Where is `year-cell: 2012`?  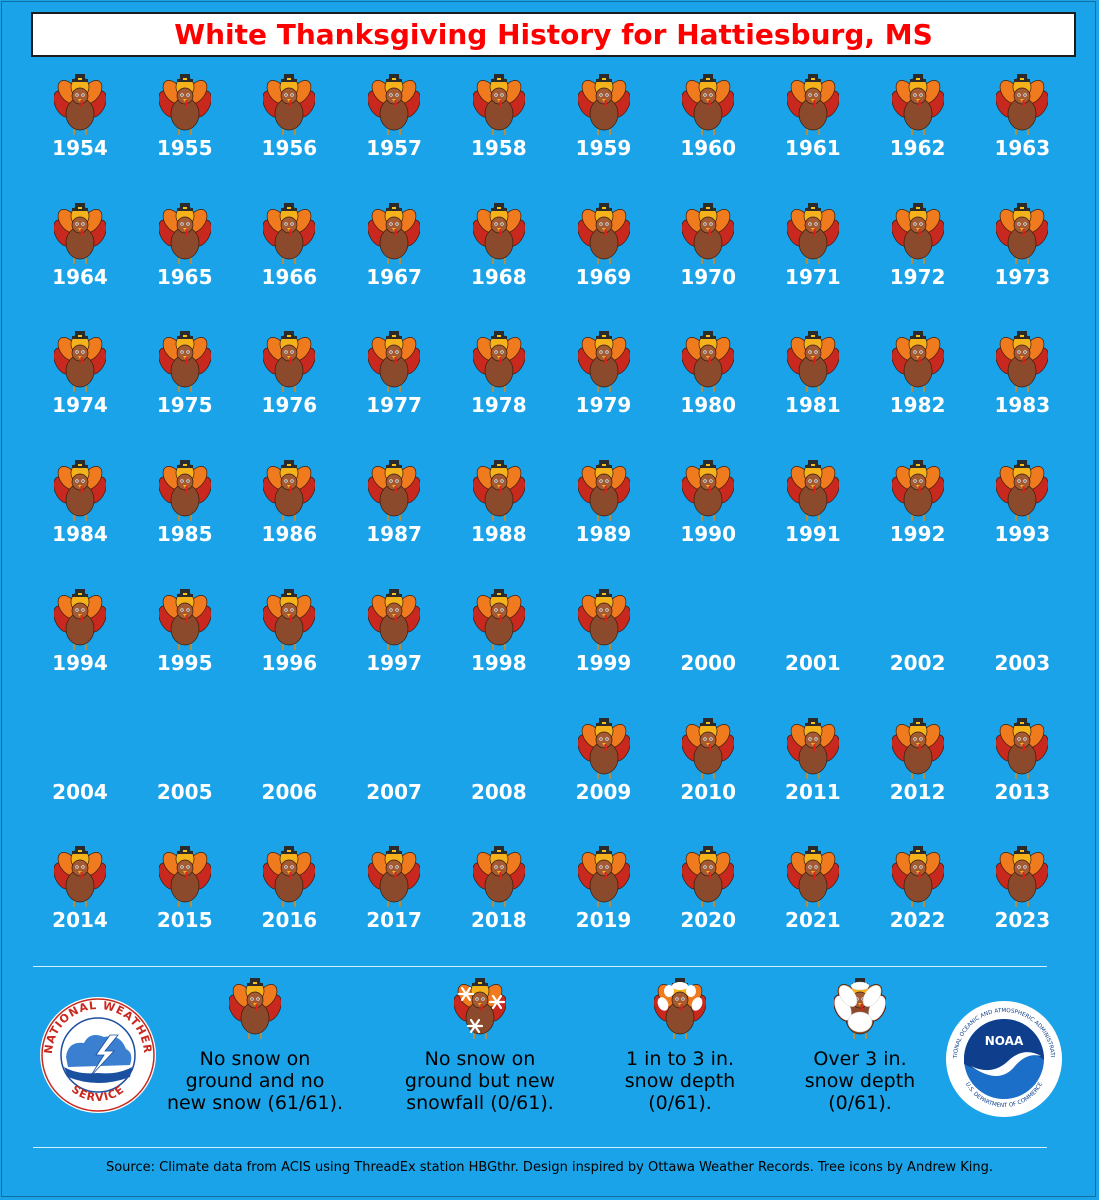
year-cell: 2012 is located at coordinates (918, 773).